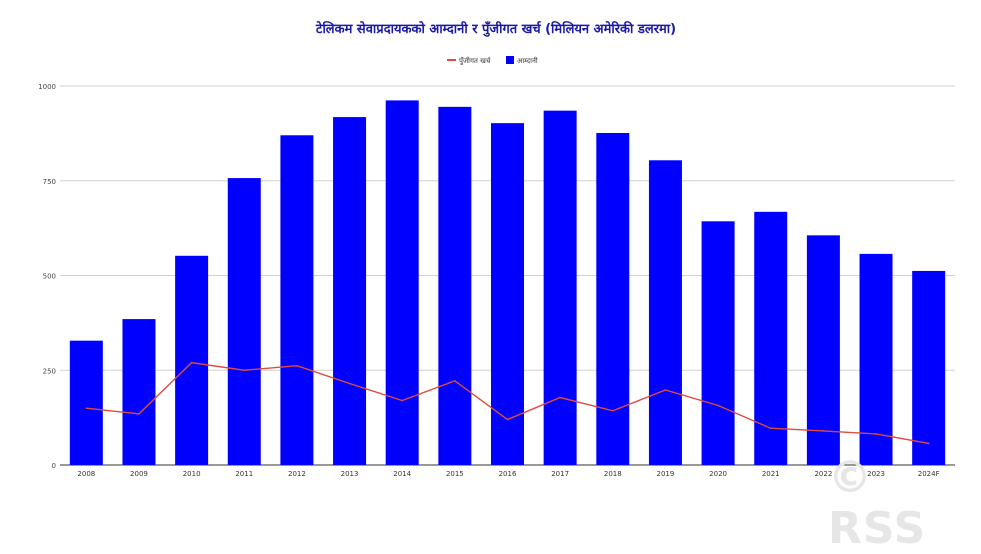 The width and height of the screenshot is (981, 554). I want to click on x-tick-label: 2023, so click(876, 474).